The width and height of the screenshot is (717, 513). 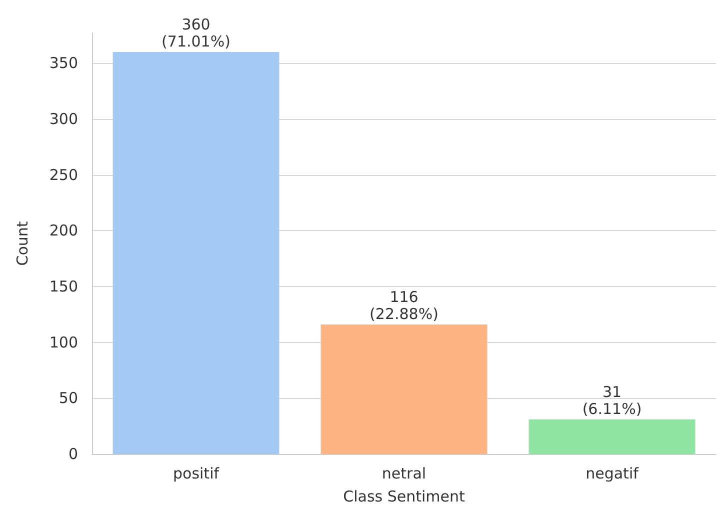 I want to click on y-tick-label: 300, so click(x=63, y=119).